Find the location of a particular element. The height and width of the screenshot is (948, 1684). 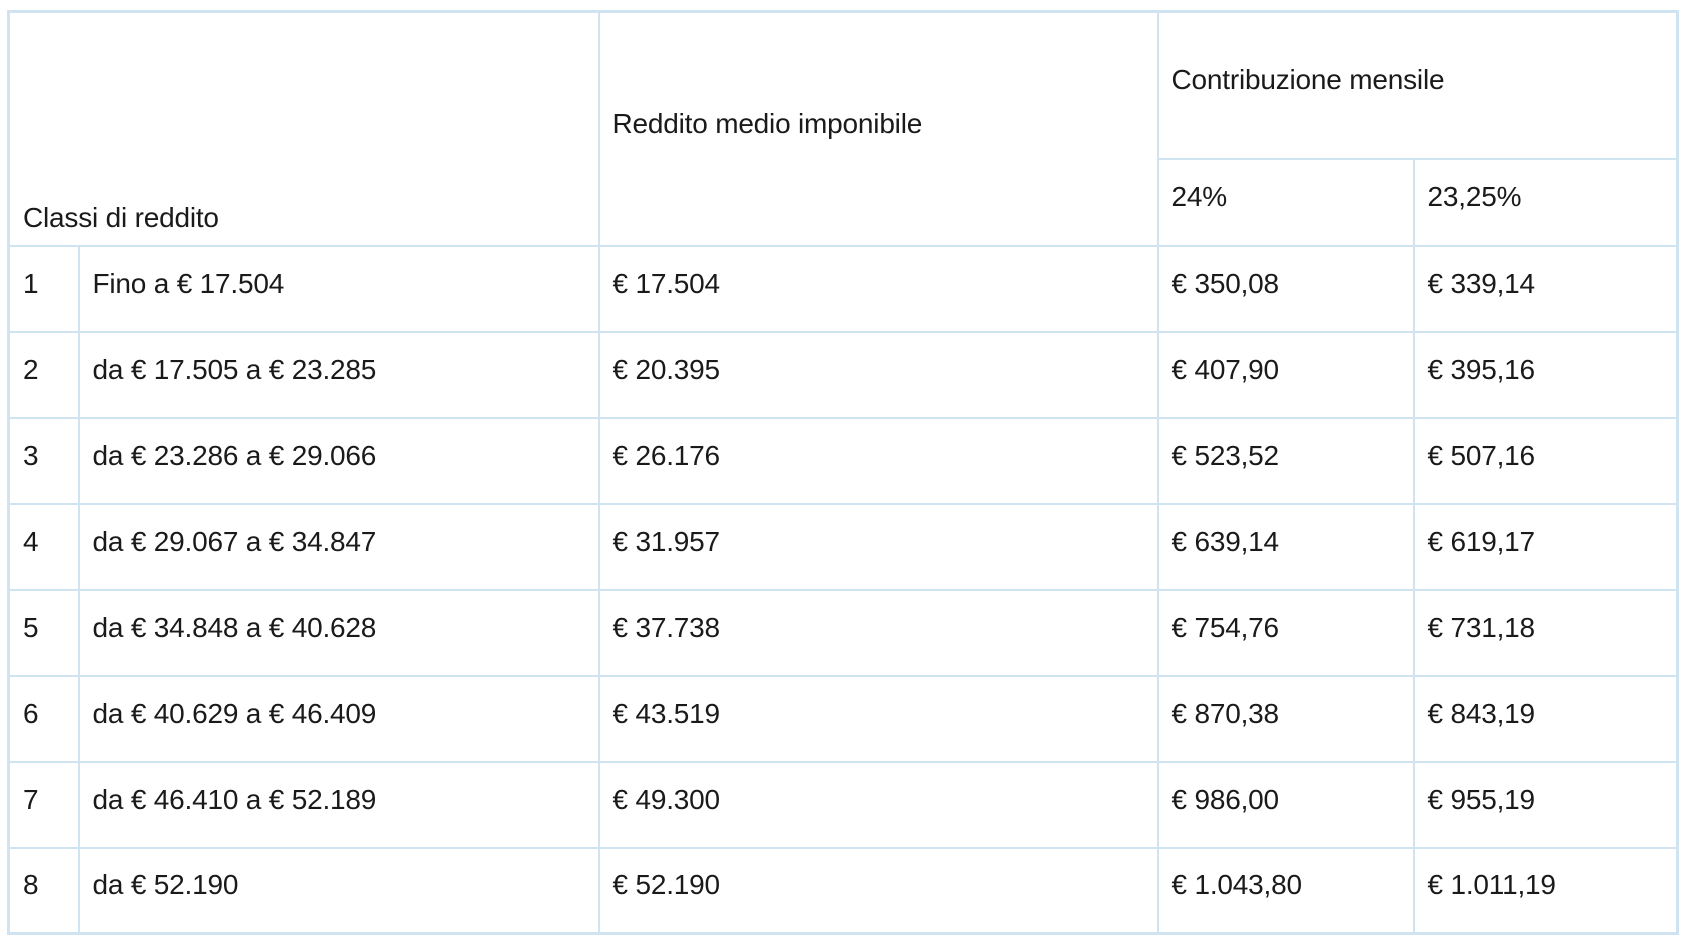

cell-class-number: 7 is located at coordinates (43, 804).